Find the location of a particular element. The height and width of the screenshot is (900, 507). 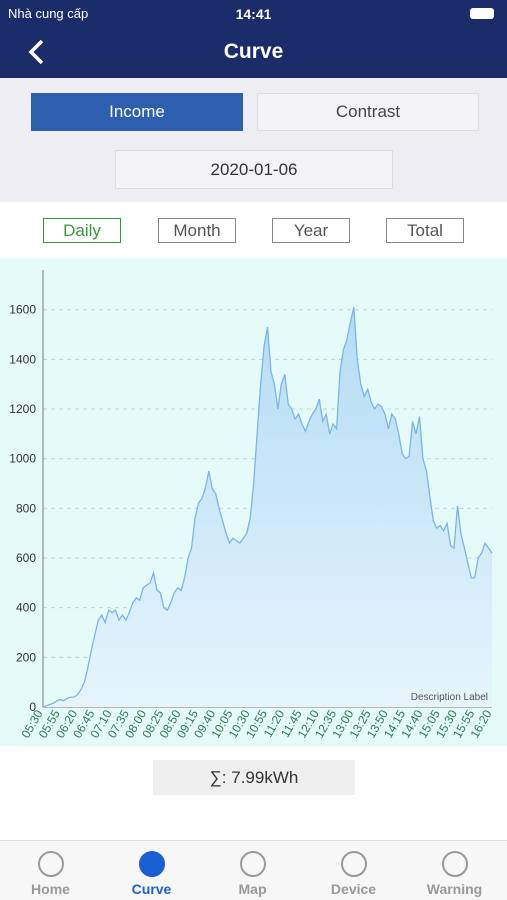

y-tick-label: 600 is located at coordinates (26, 558).